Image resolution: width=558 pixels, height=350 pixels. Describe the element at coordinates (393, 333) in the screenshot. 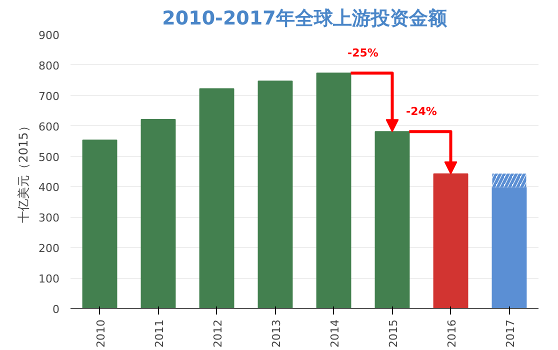

I see `x-tick-label: 2015` at that location.